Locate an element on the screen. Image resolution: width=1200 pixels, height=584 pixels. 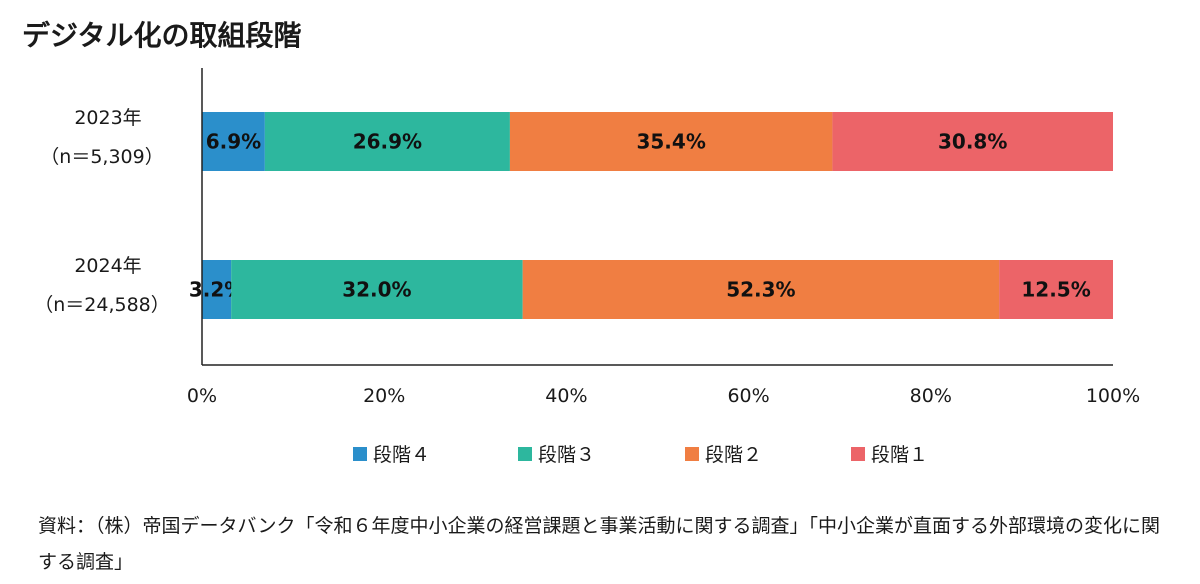
x-tick-label: 40% is located at coordinates (566, 396).